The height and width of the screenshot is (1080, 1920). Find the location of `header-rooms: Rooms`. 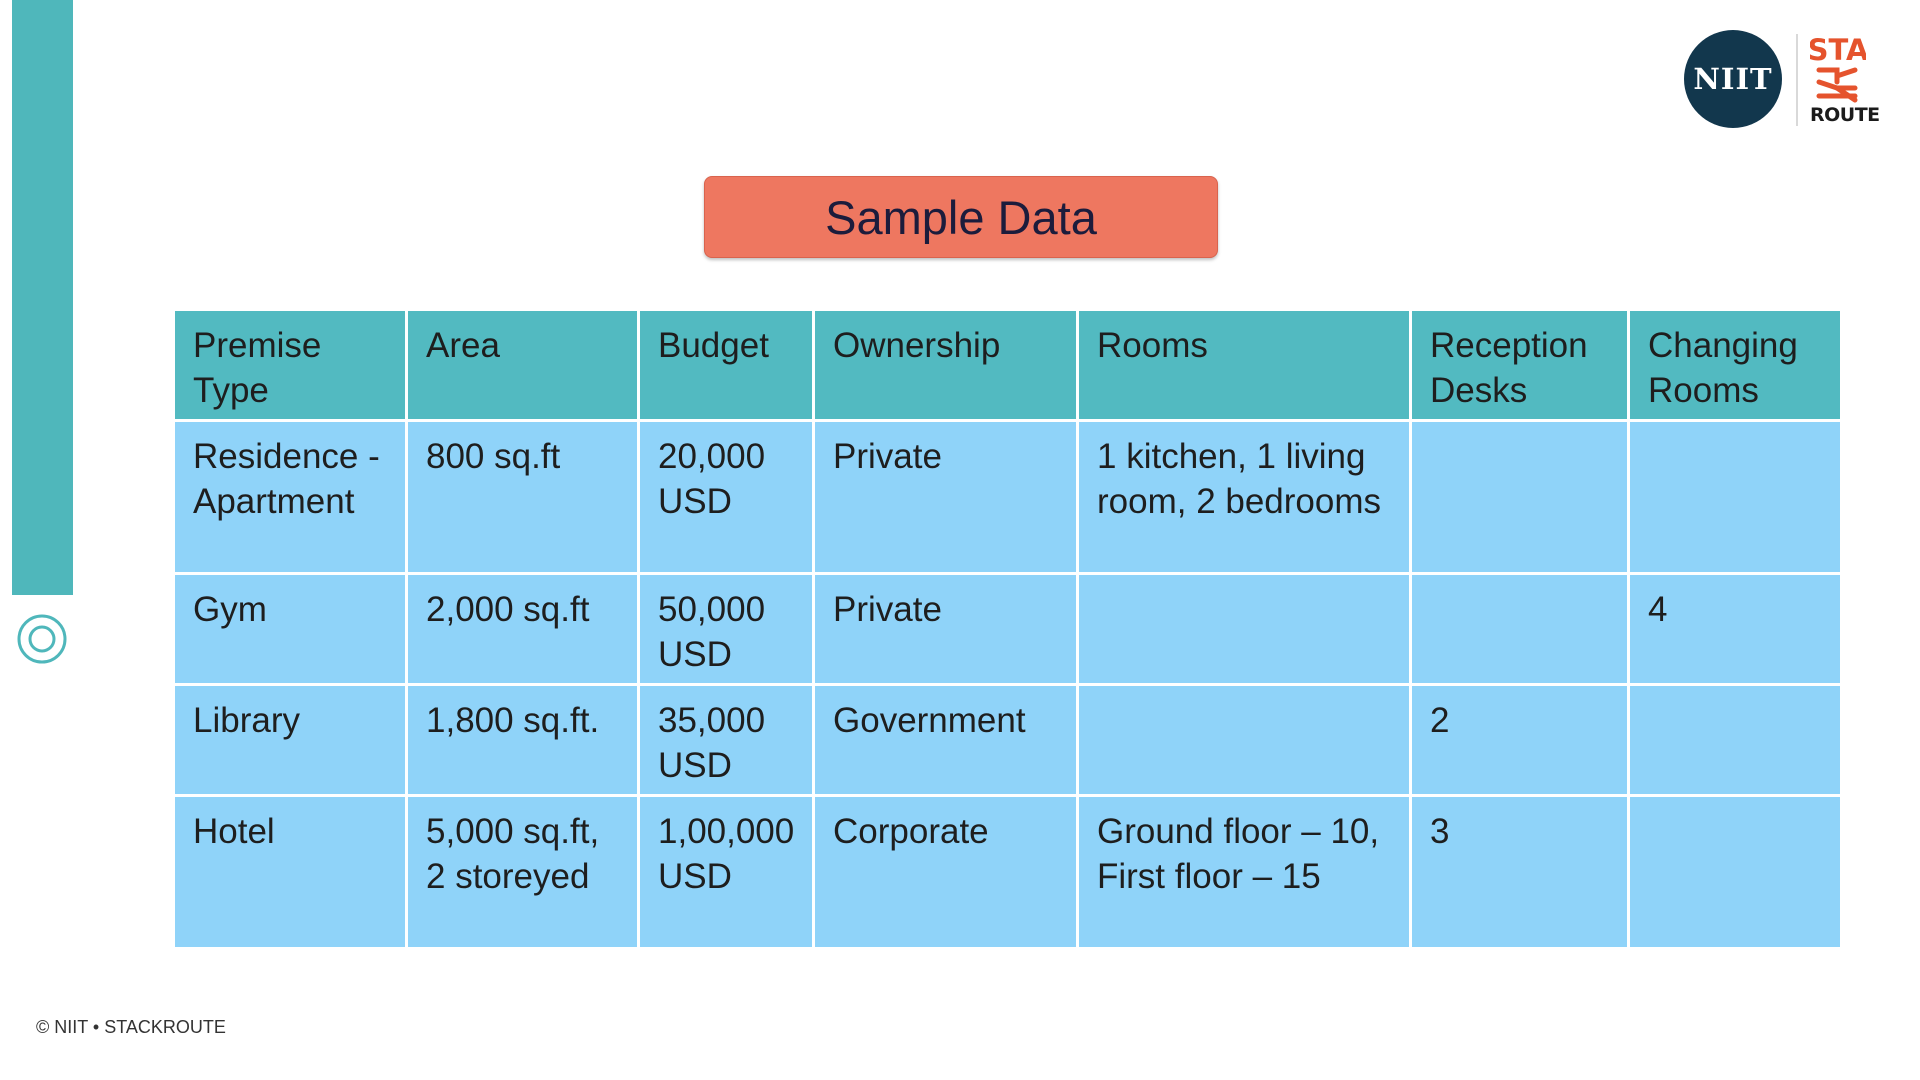

header-rooms: Rooms is located at coordinates (1244, 365).